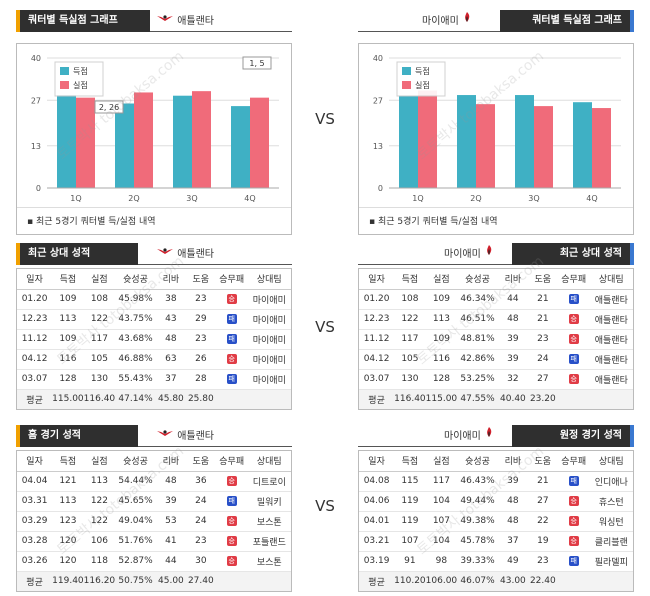 The image size is (650, 596). What do you see at coordinates (378, 58) in the screenshot?
I see `y-tick-label: 40` at bounding box center [378, 58].